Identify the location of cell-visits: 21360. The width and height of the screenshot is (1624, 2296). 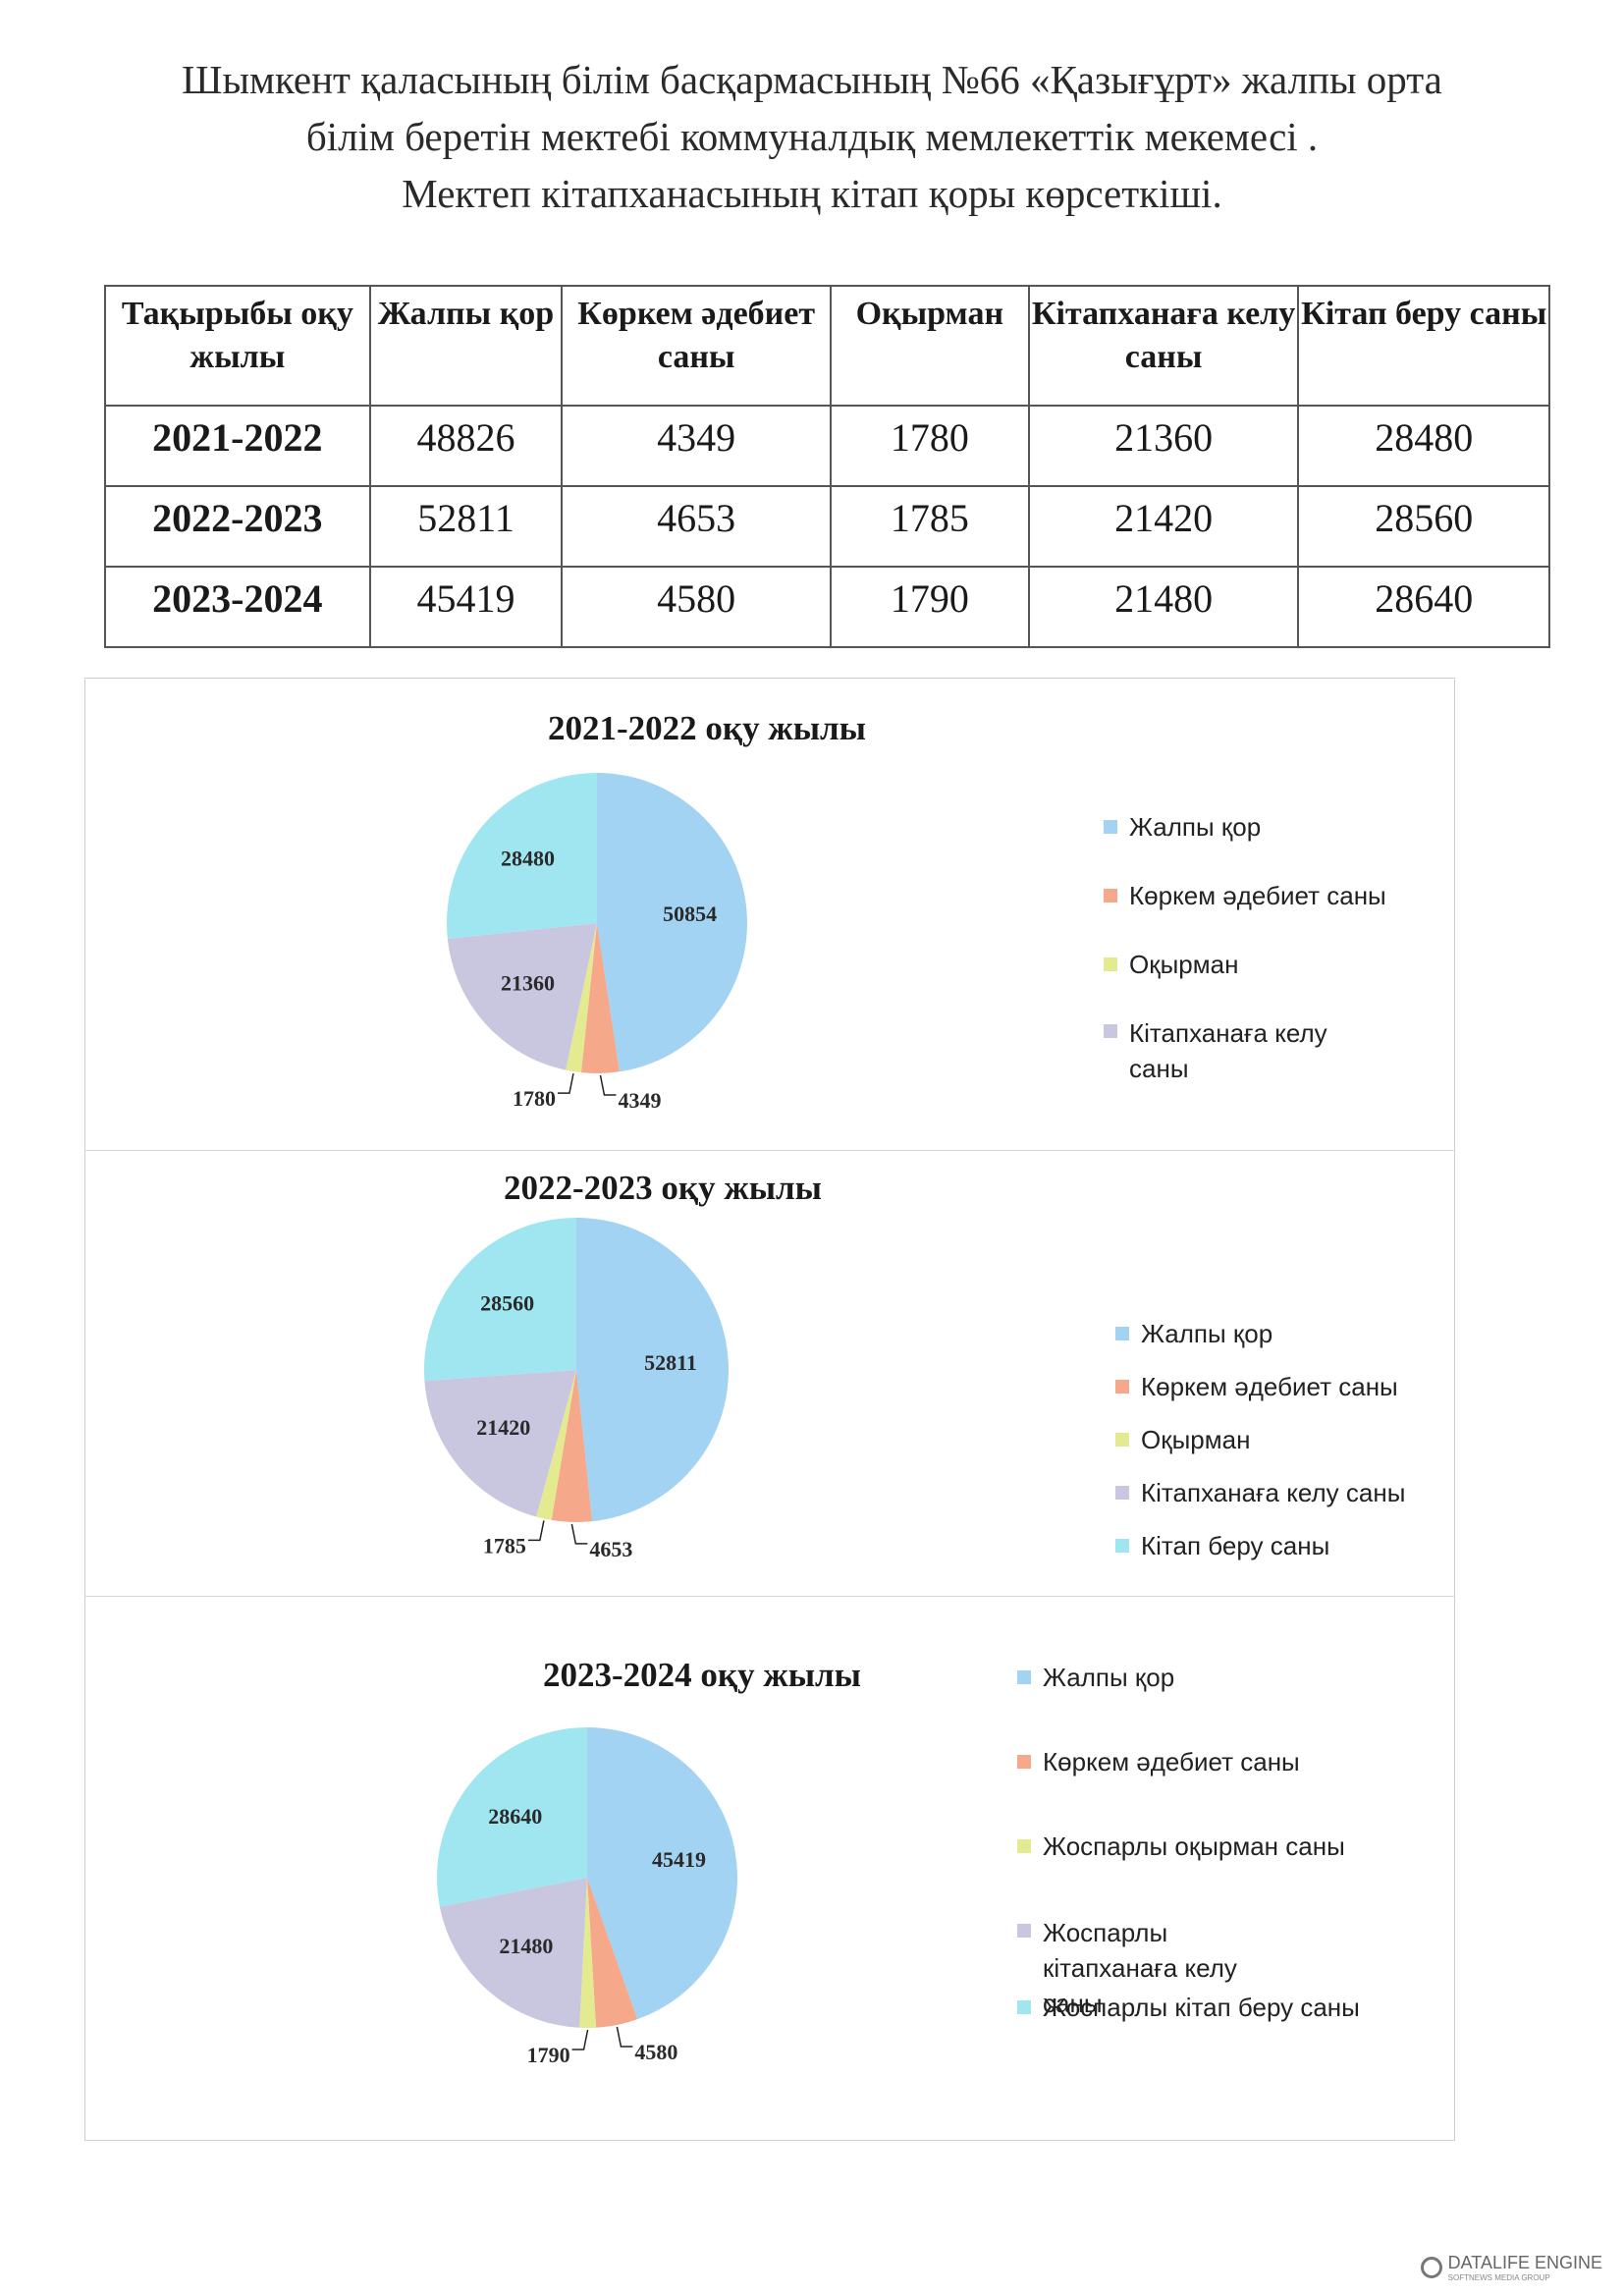
(1163, 446).